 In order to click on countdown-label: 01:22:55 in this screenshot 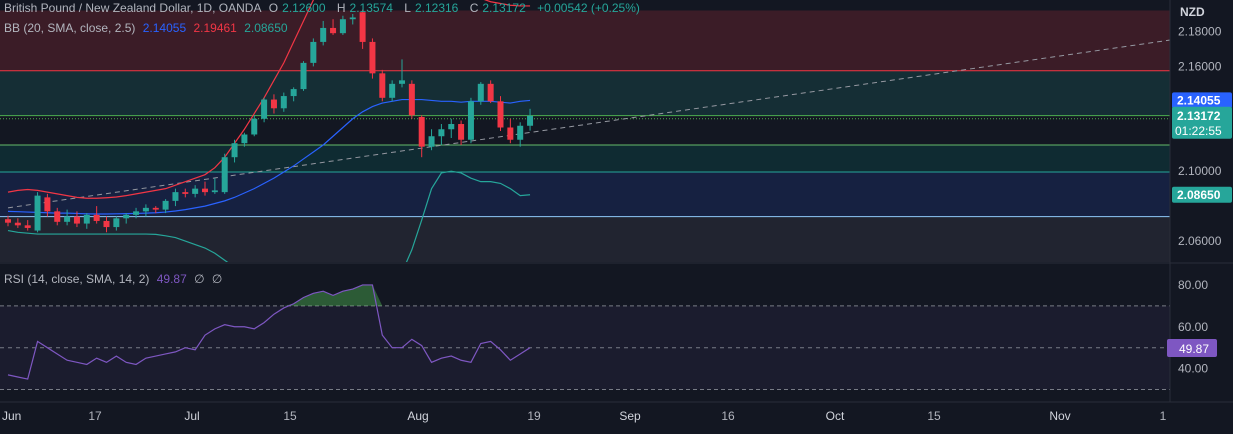, I will do `click(1198, 131)`.